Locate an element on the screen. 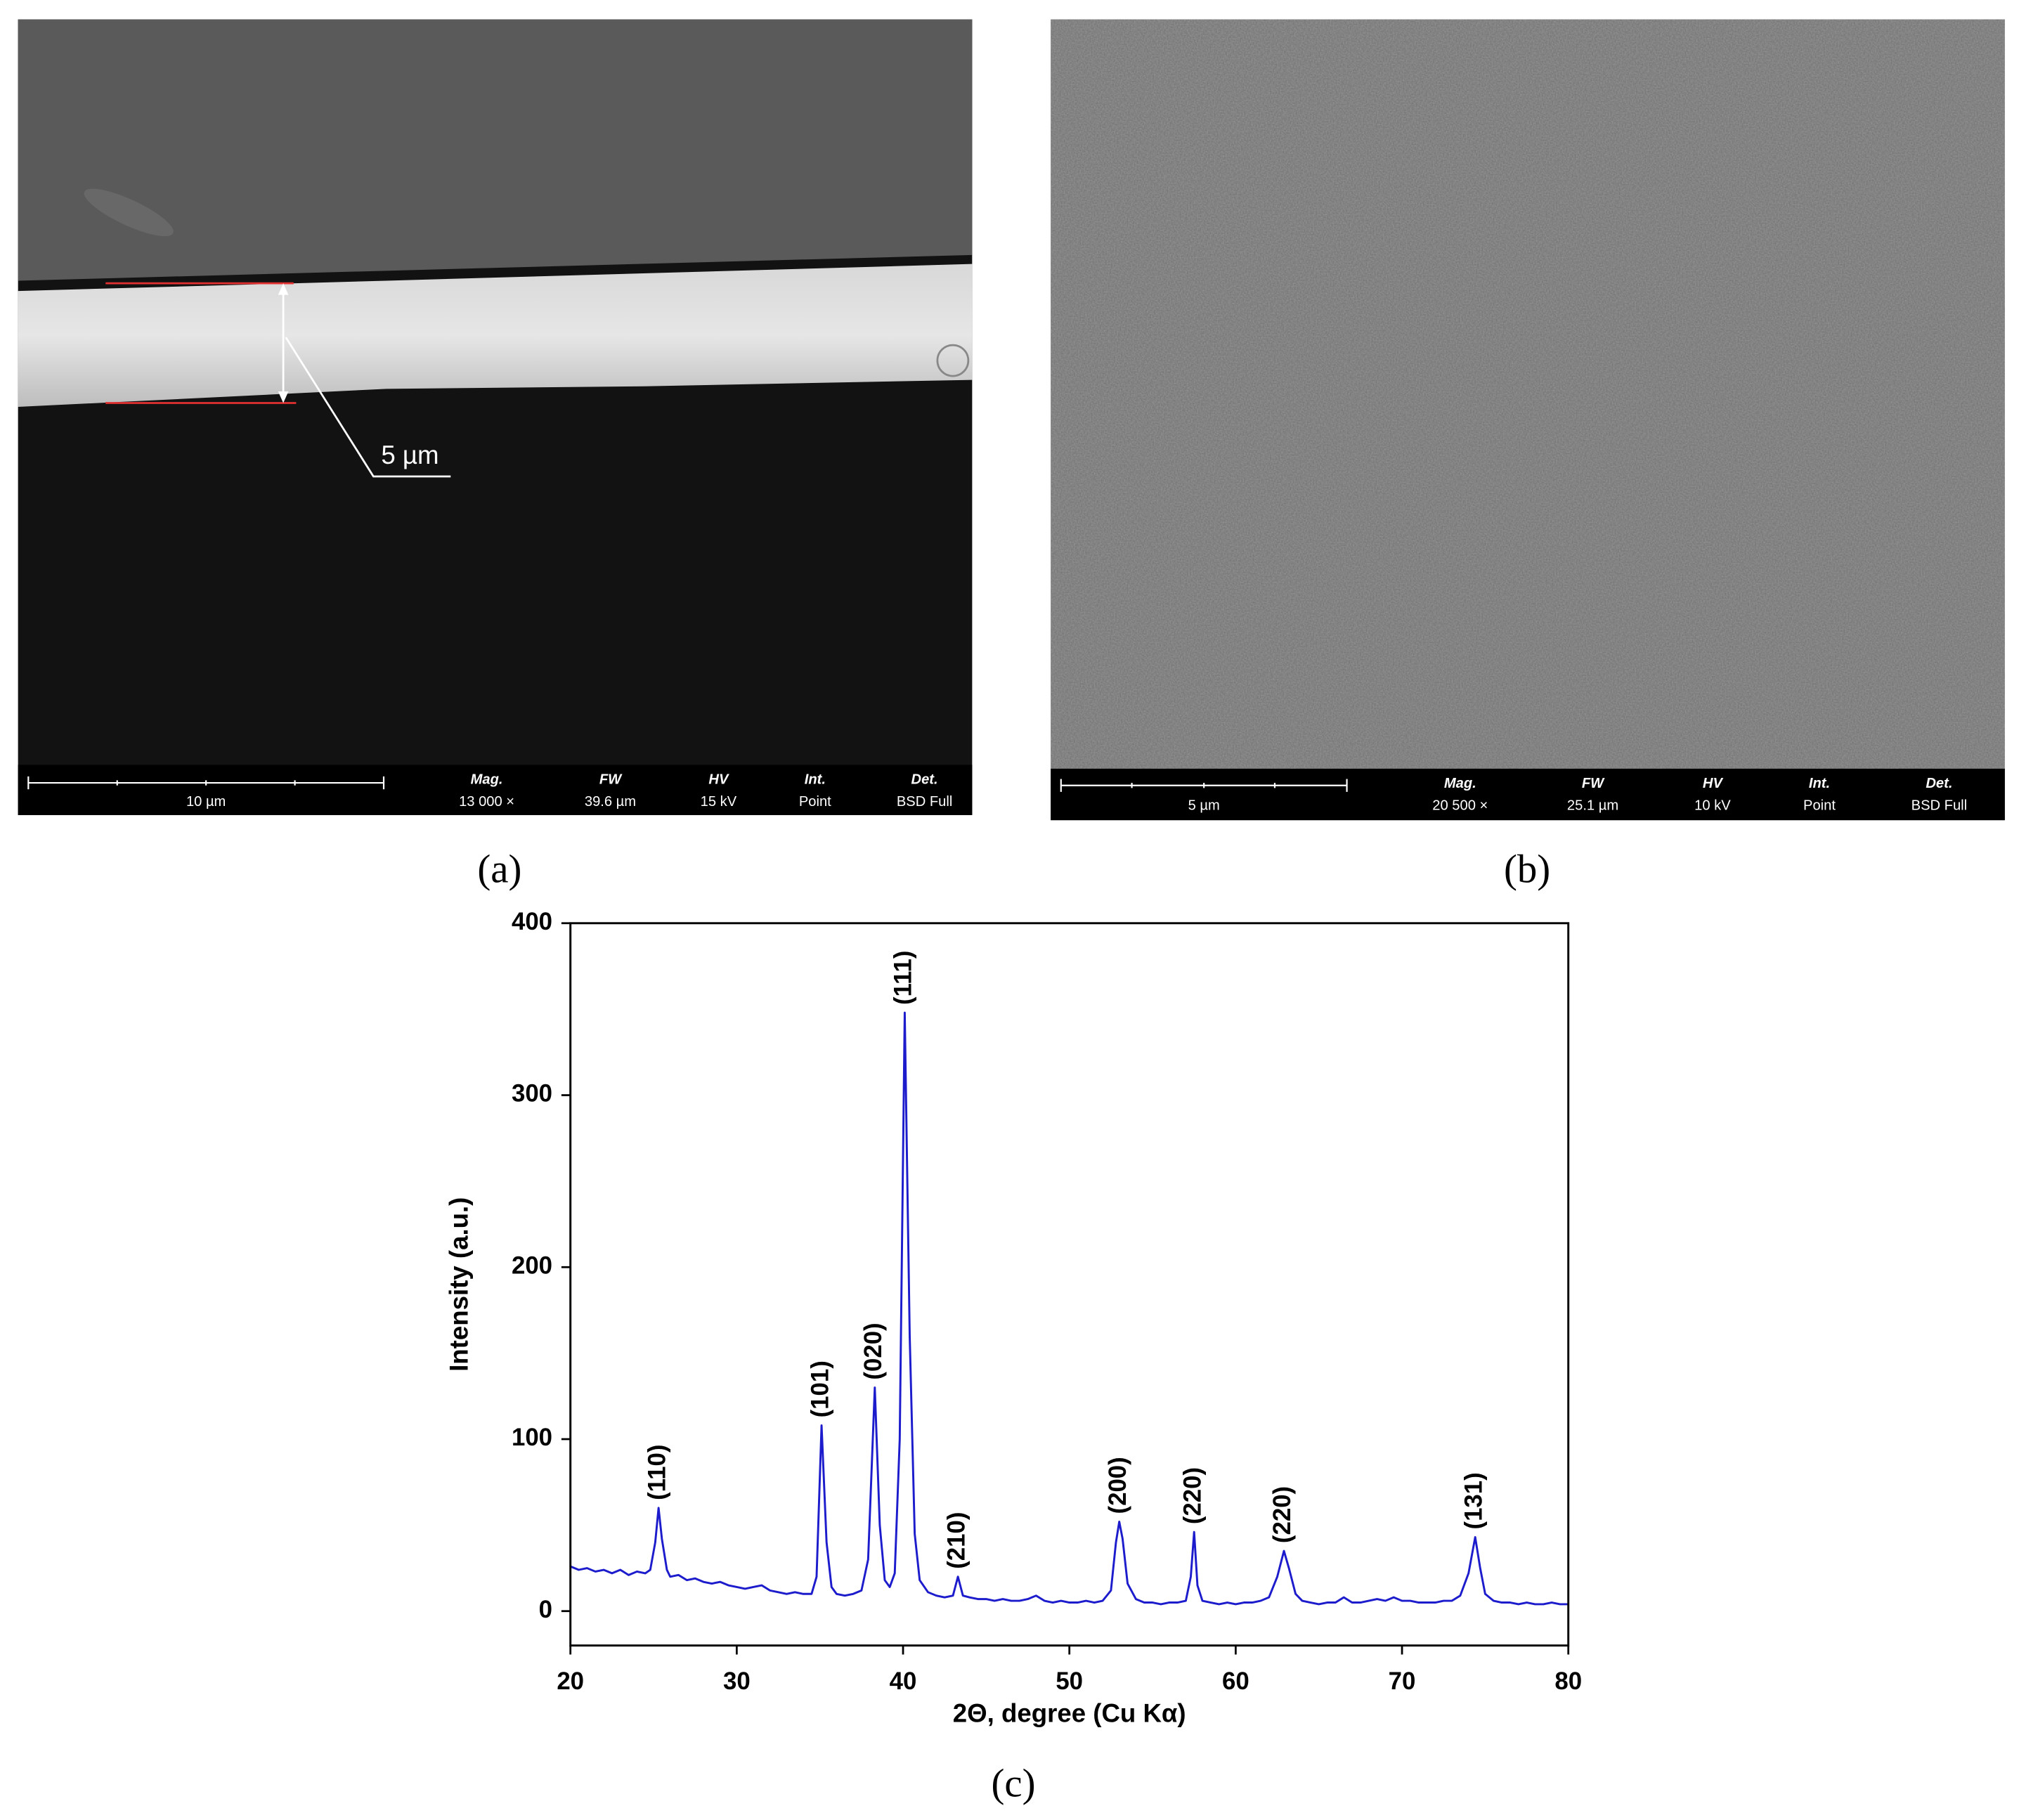  y-tick-label: 0 is located at coordinates (545, 1609).